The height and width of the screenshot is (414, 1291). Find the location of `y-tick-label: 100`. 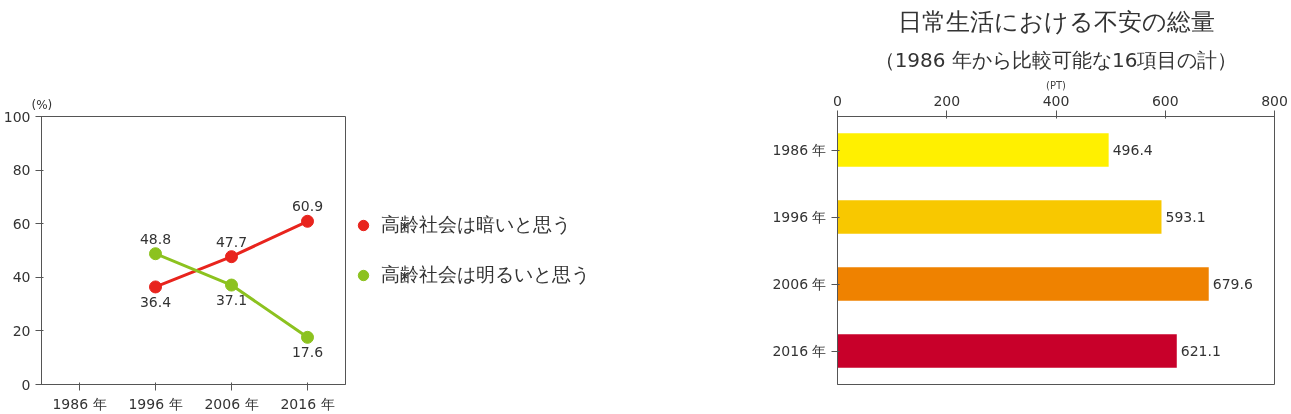

y-tick-label: 100 is located at coordinates (17, 116).